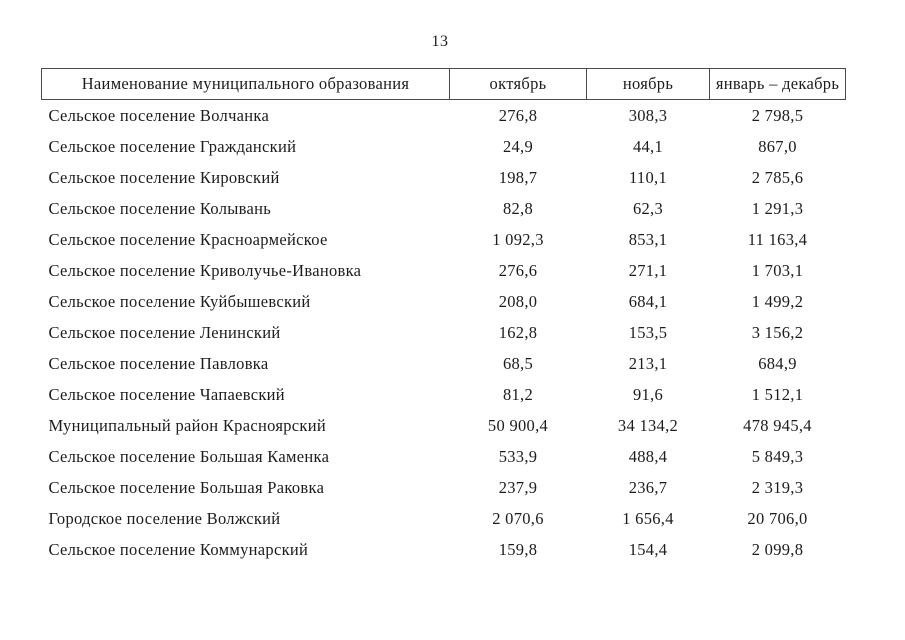  What do you see at coordinates (777, 394) in the screenshot?
I see `jan-dec-value-cell: 1 512,1` at bounding box center [777, 394].